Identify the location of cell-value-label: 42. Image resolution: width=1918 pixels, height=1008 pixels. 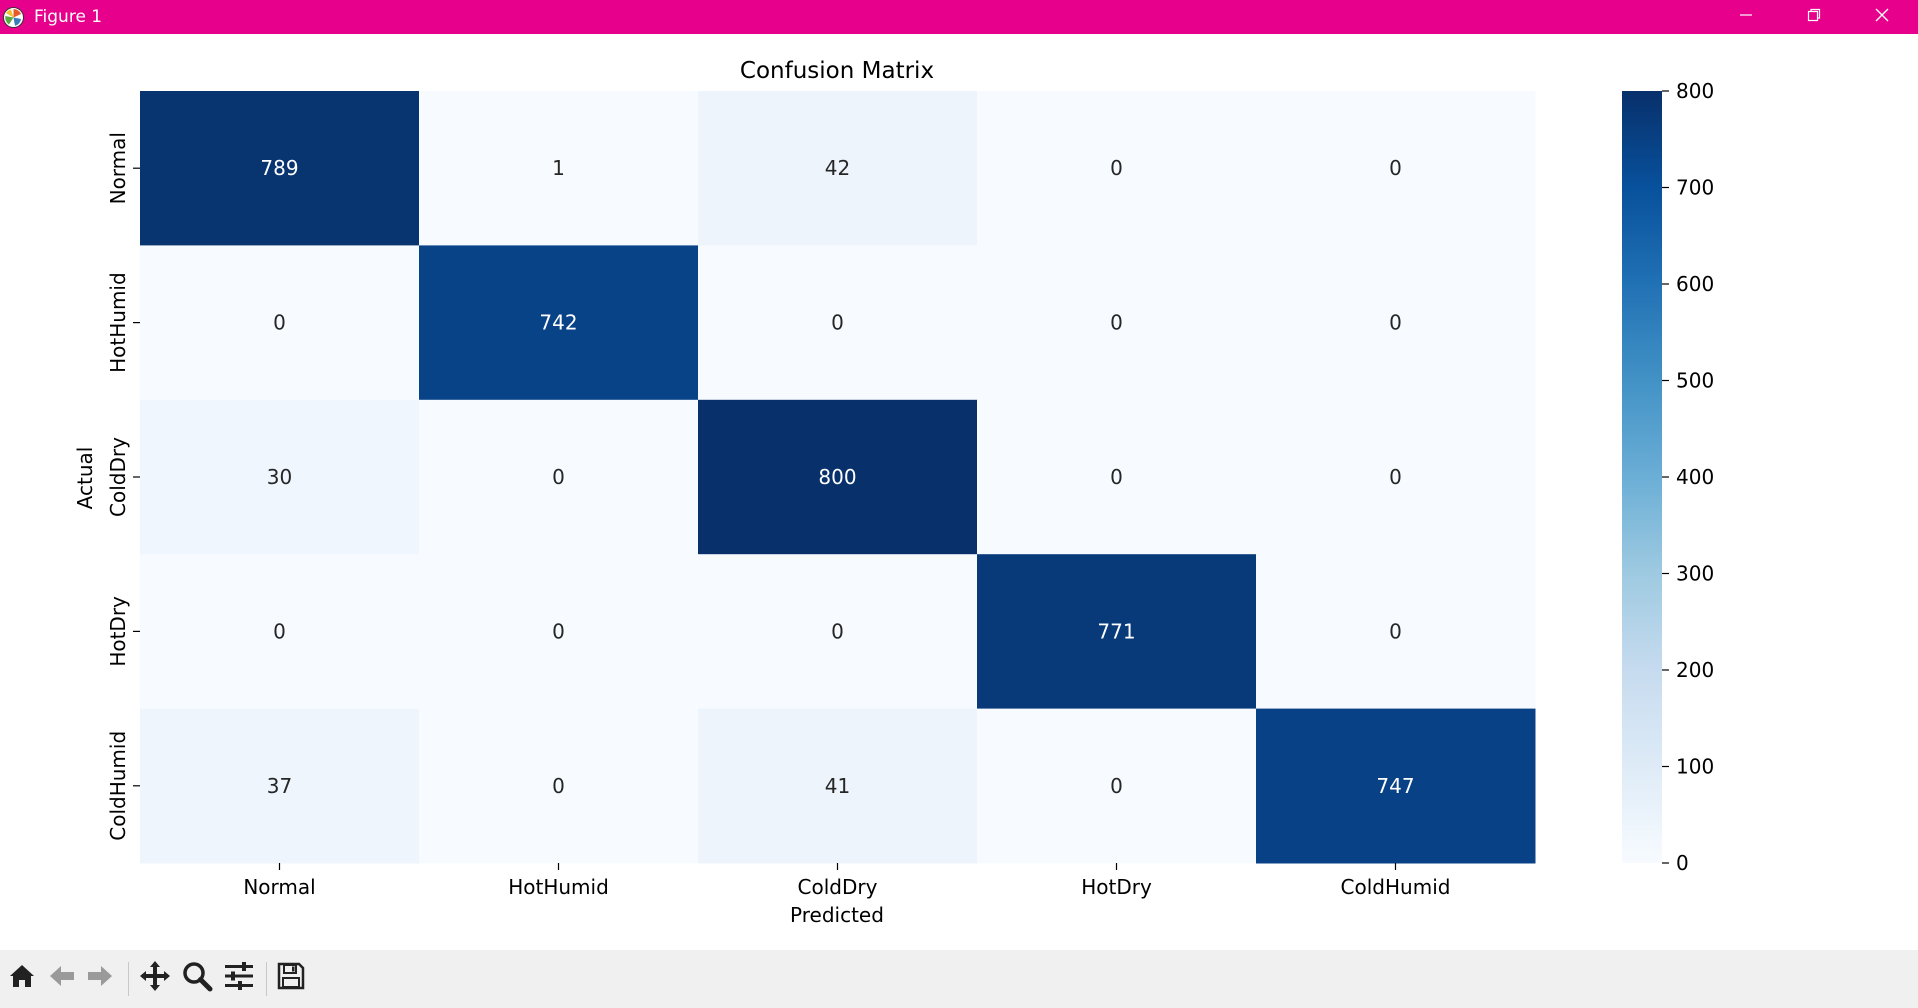
(837, 168).